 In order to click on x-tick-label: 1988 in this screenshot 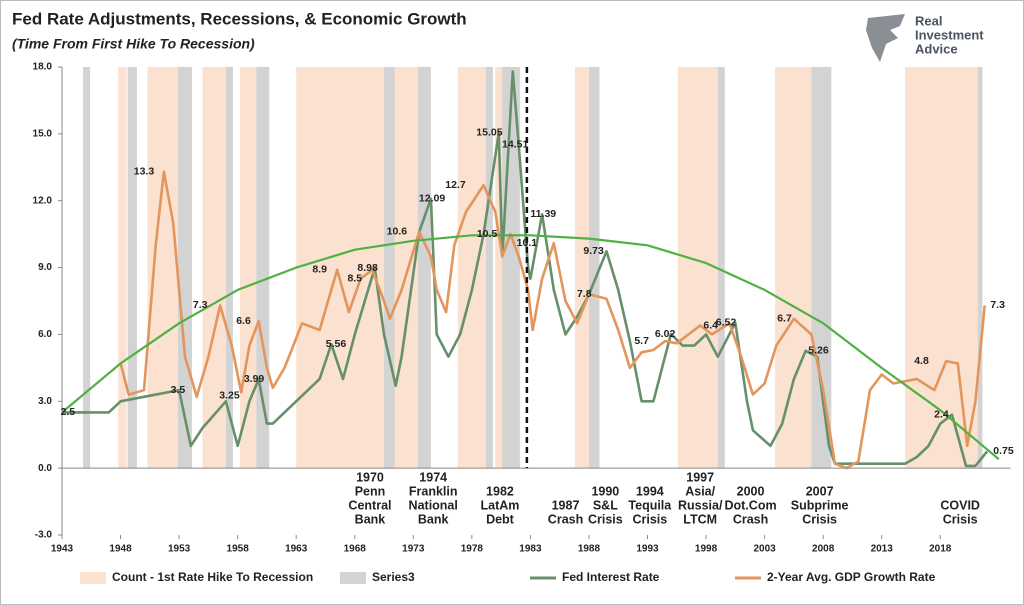, I will do `click(589, 549)`.